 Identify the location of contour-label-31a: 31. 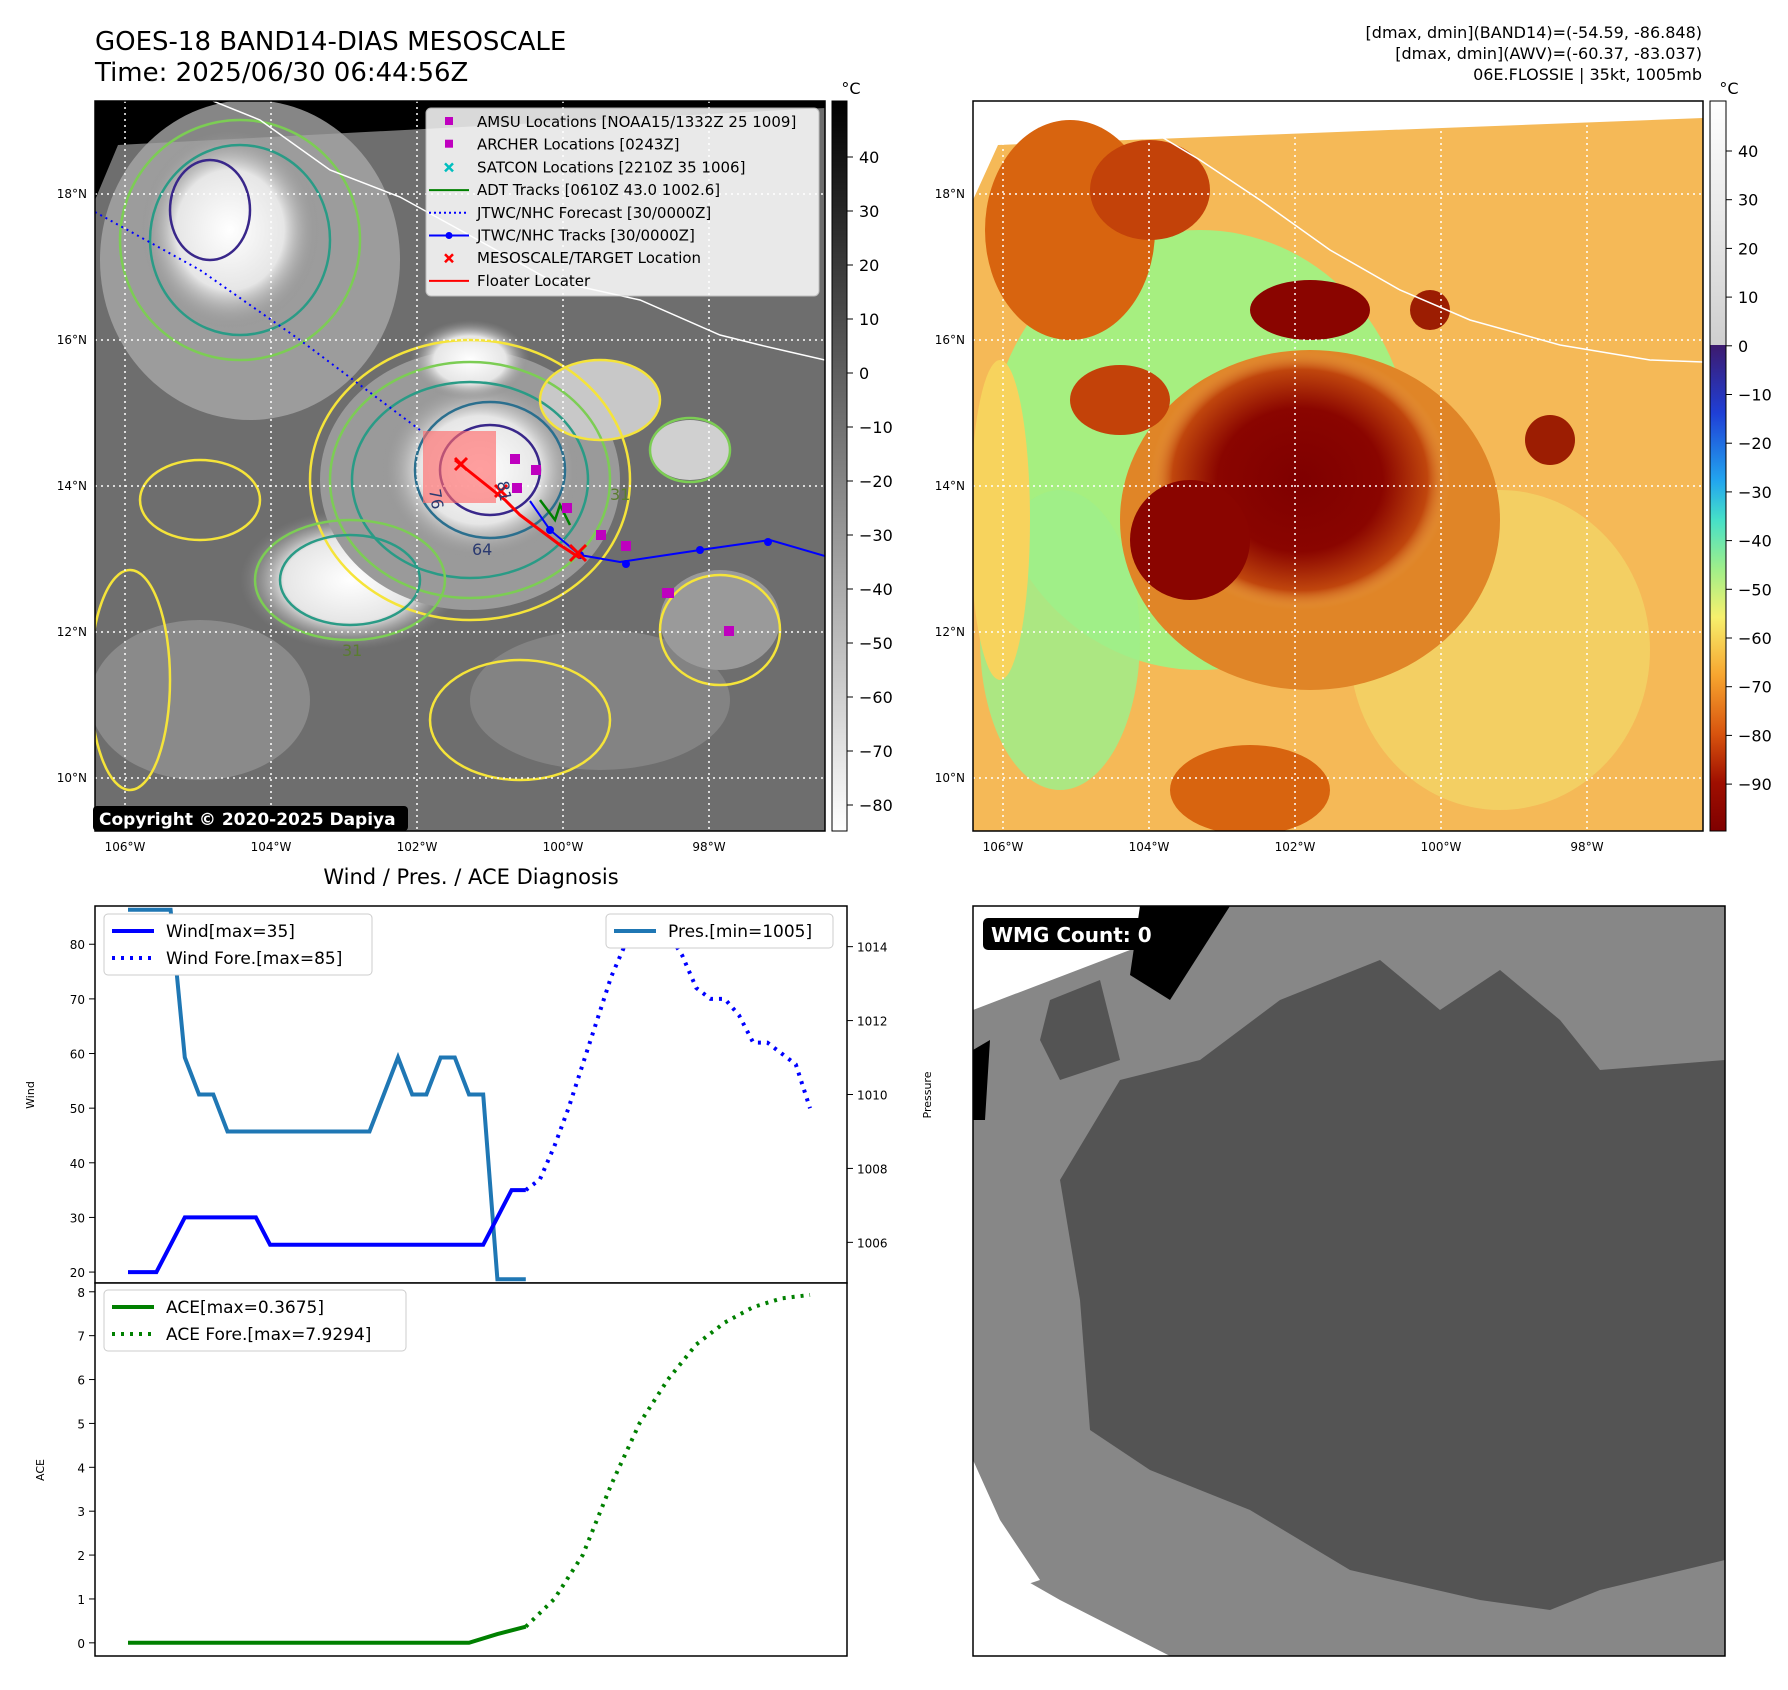
(352, 650).